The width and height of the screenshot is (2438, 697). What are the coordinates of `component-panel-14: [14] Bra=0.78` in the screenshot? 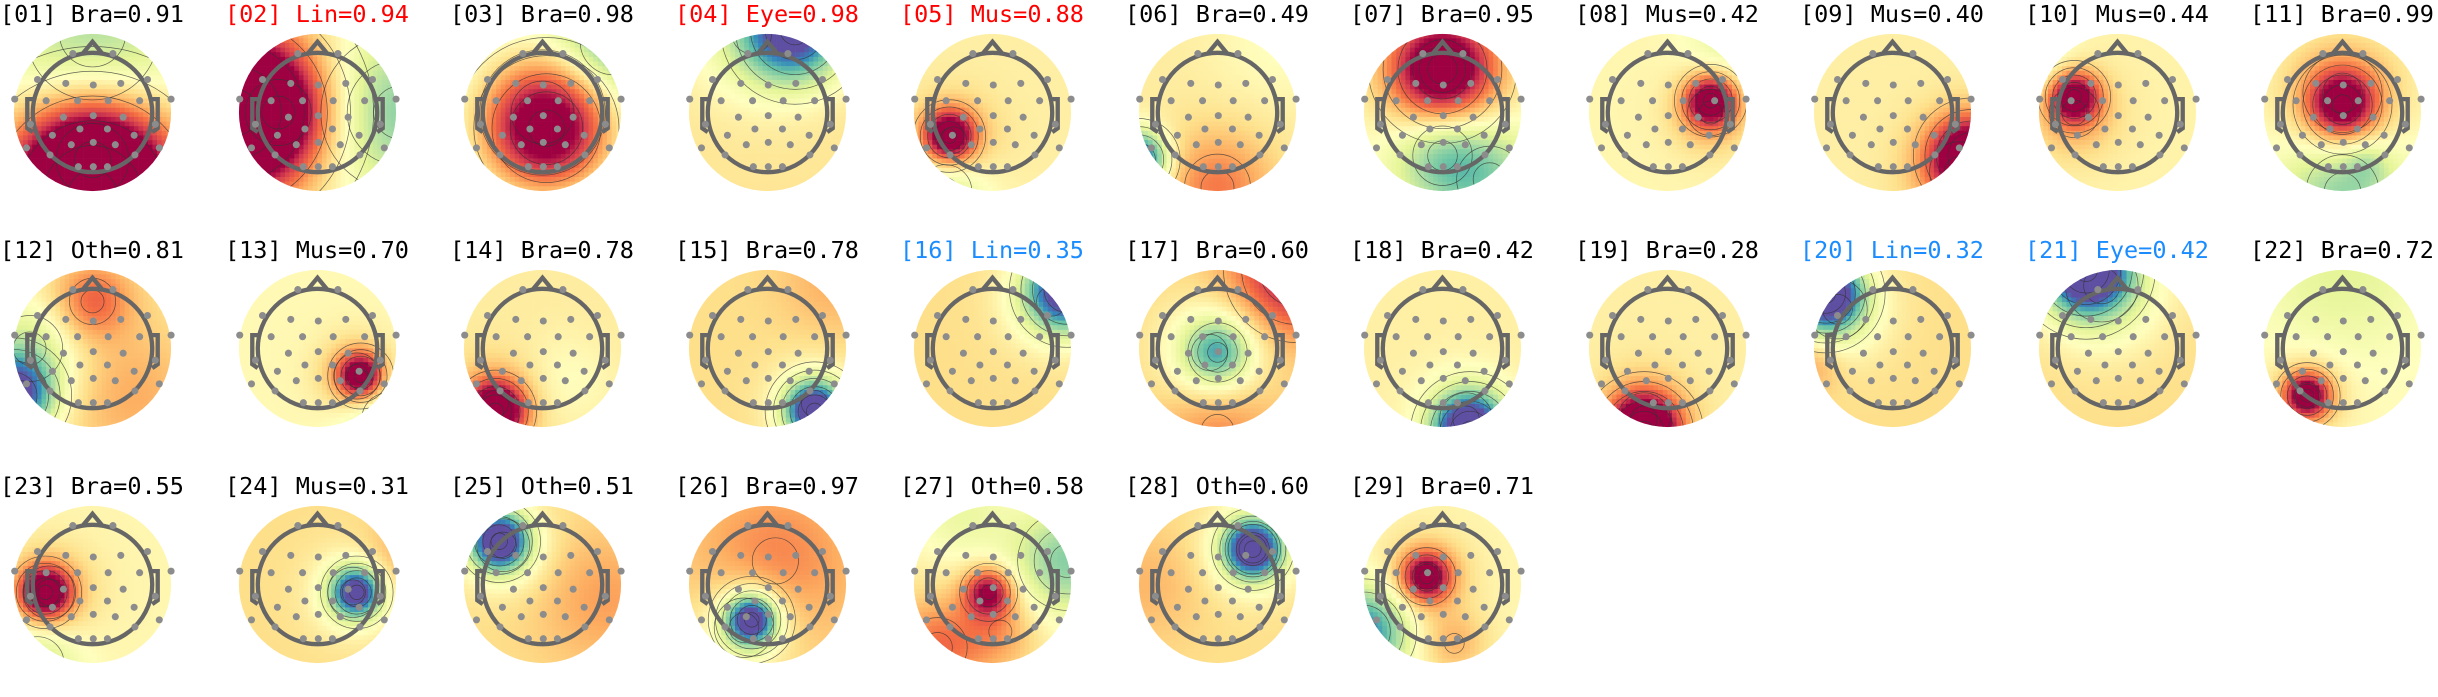 It's located at (562, 348).